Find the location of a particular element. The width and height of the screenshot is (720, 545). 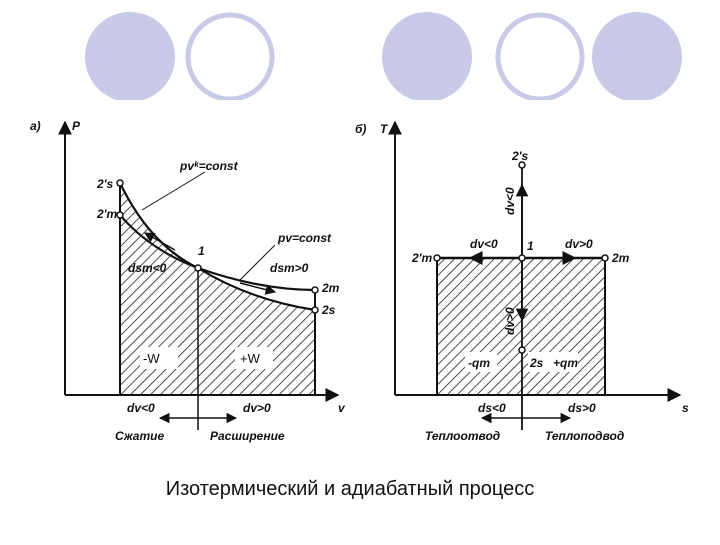

caption: Изотермический и адиабатный процесс is located at coordinates (350, 489).